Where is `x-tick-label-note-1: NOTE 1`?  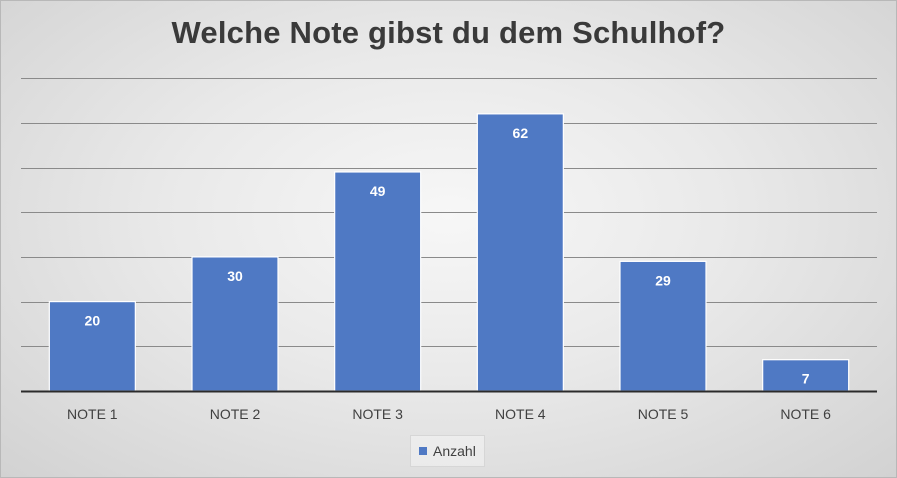 x-tick-label-note-1: NOTE 1 is located at coordinates (92, 414).